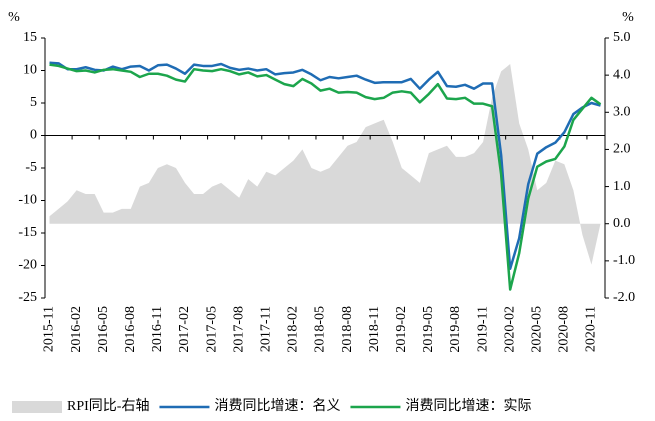  I want to click on y-tick-label: -15, so click(27, 232).